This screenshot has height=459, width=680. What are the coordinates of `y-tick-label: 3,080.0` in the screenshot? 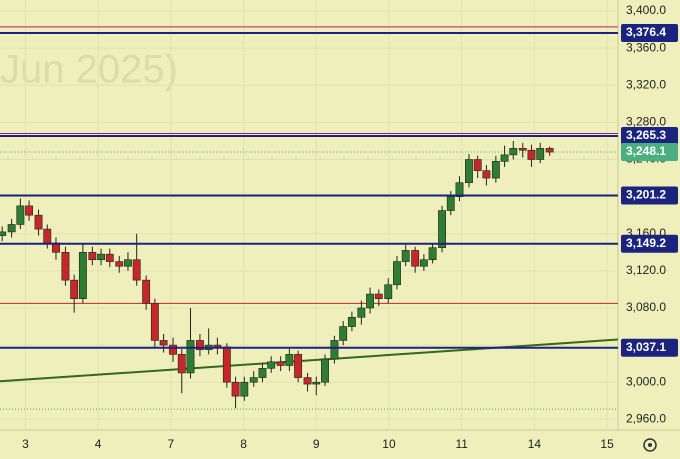 It's located at (646, 307).